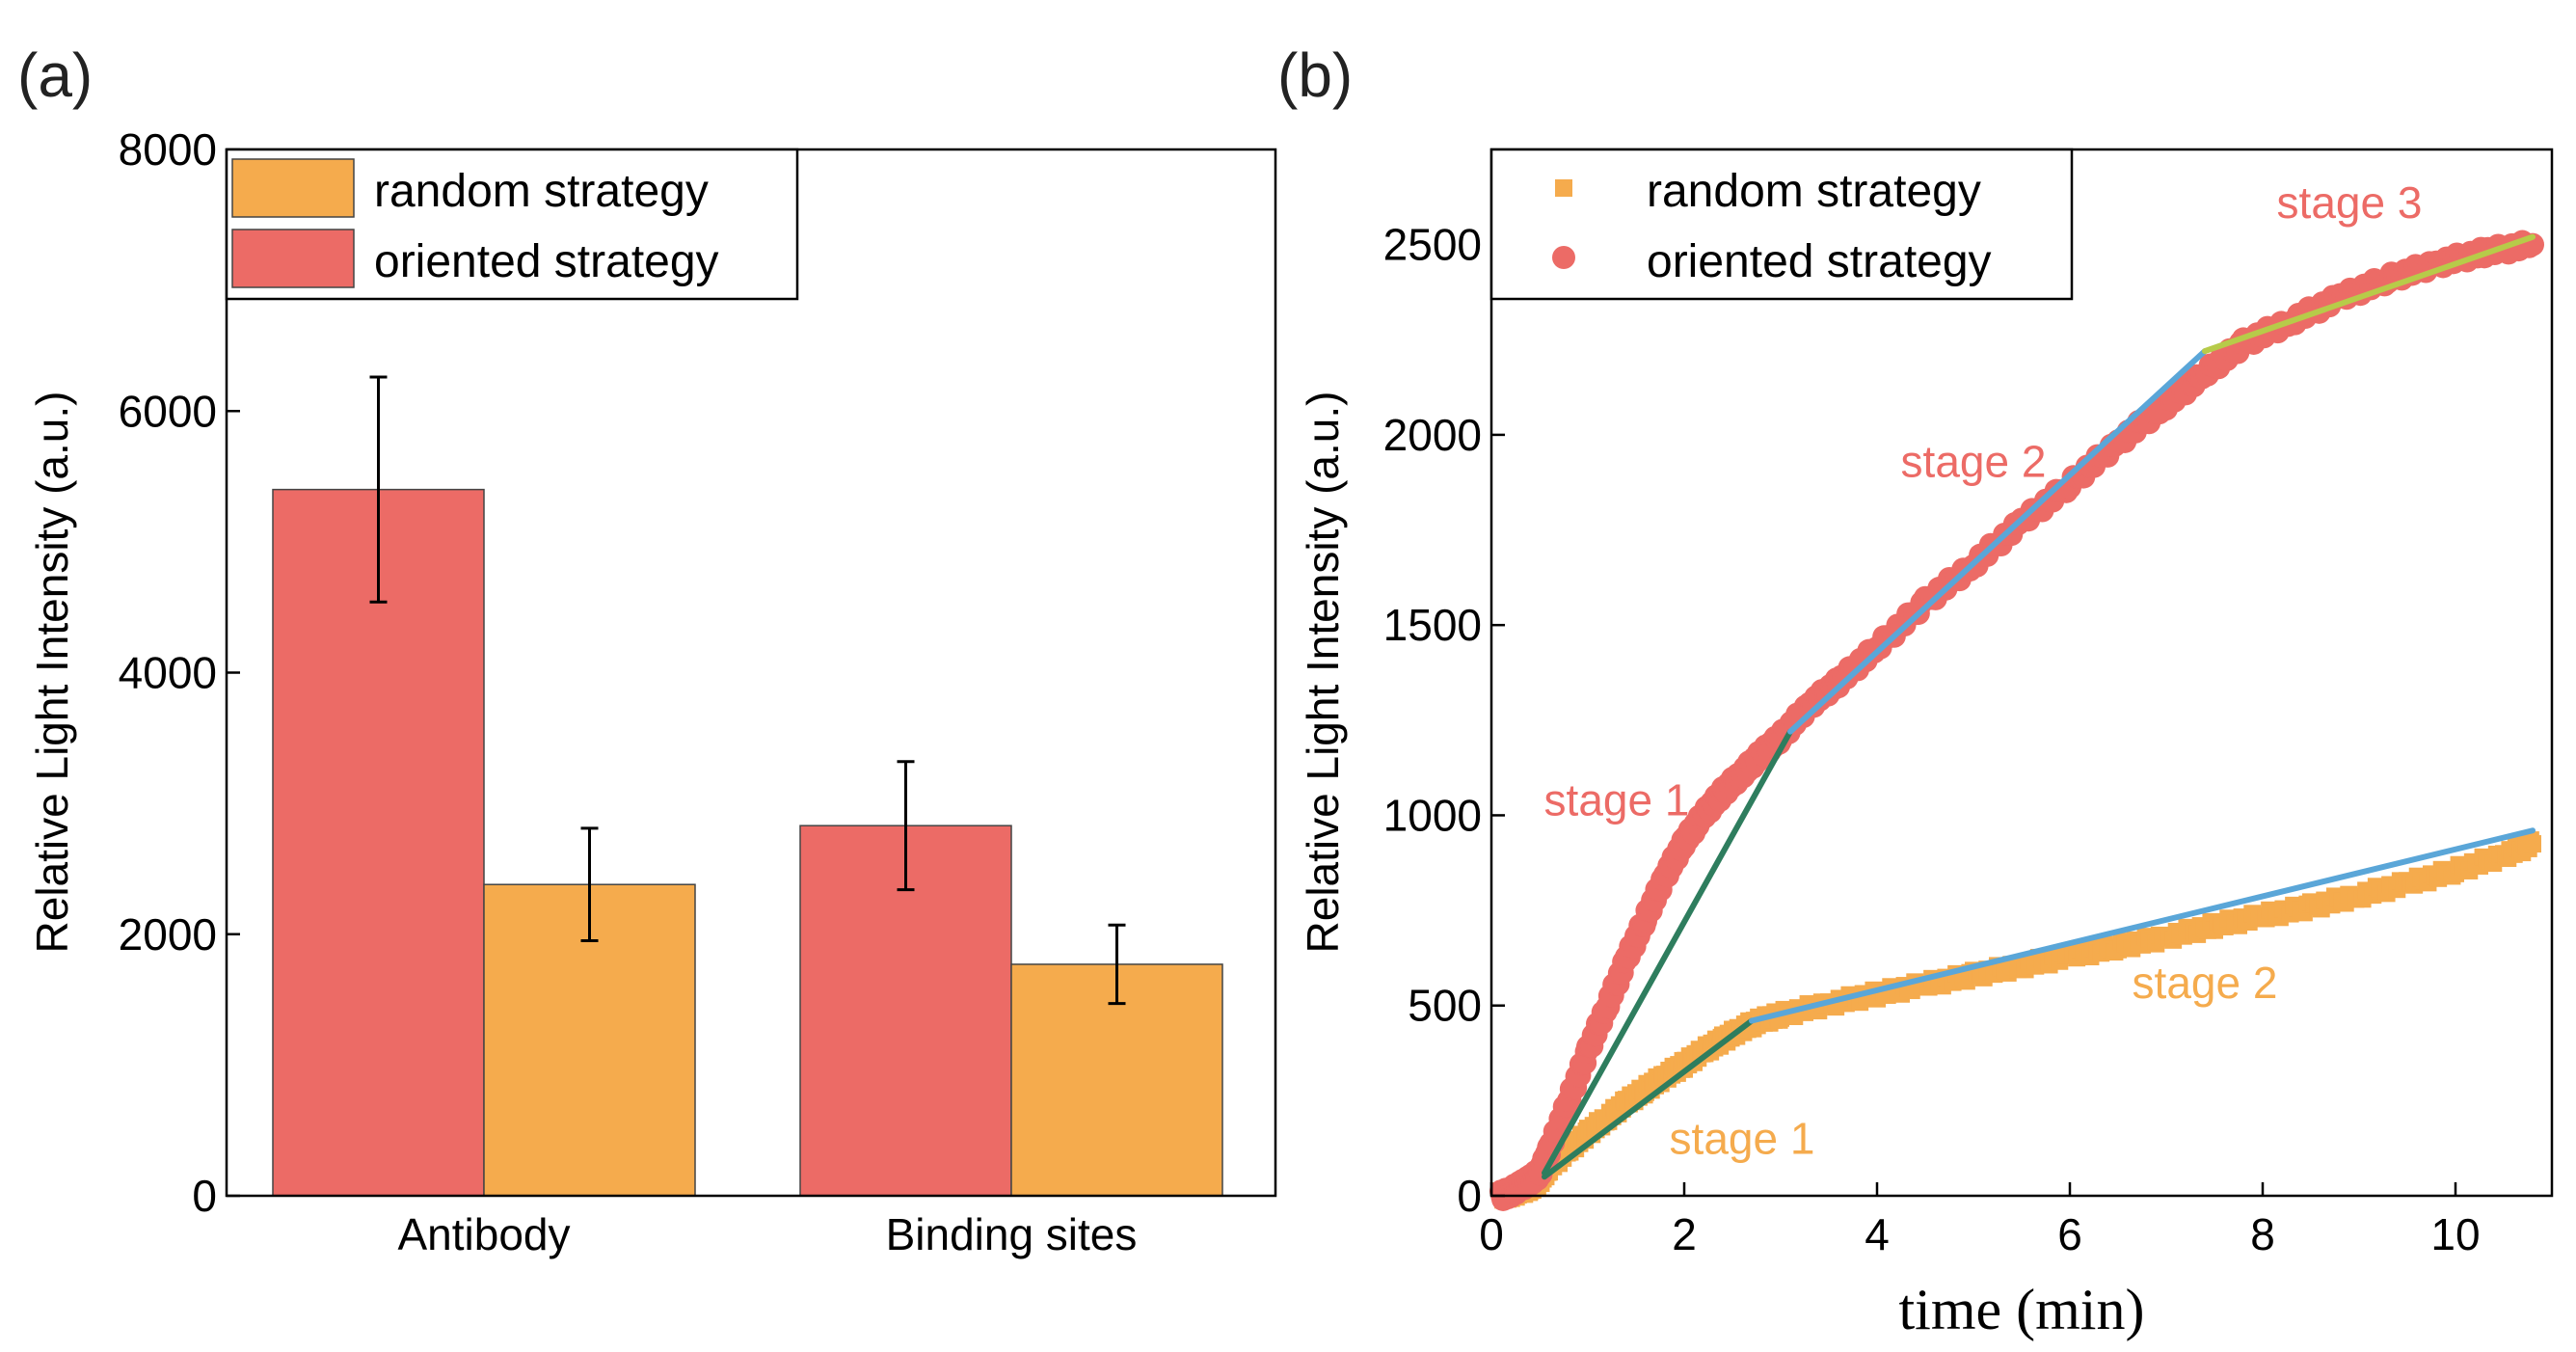 This screenshot has height=1352, width=2576. I want to click on panel-b-ytick-label: 1000, so click(1433, 815).